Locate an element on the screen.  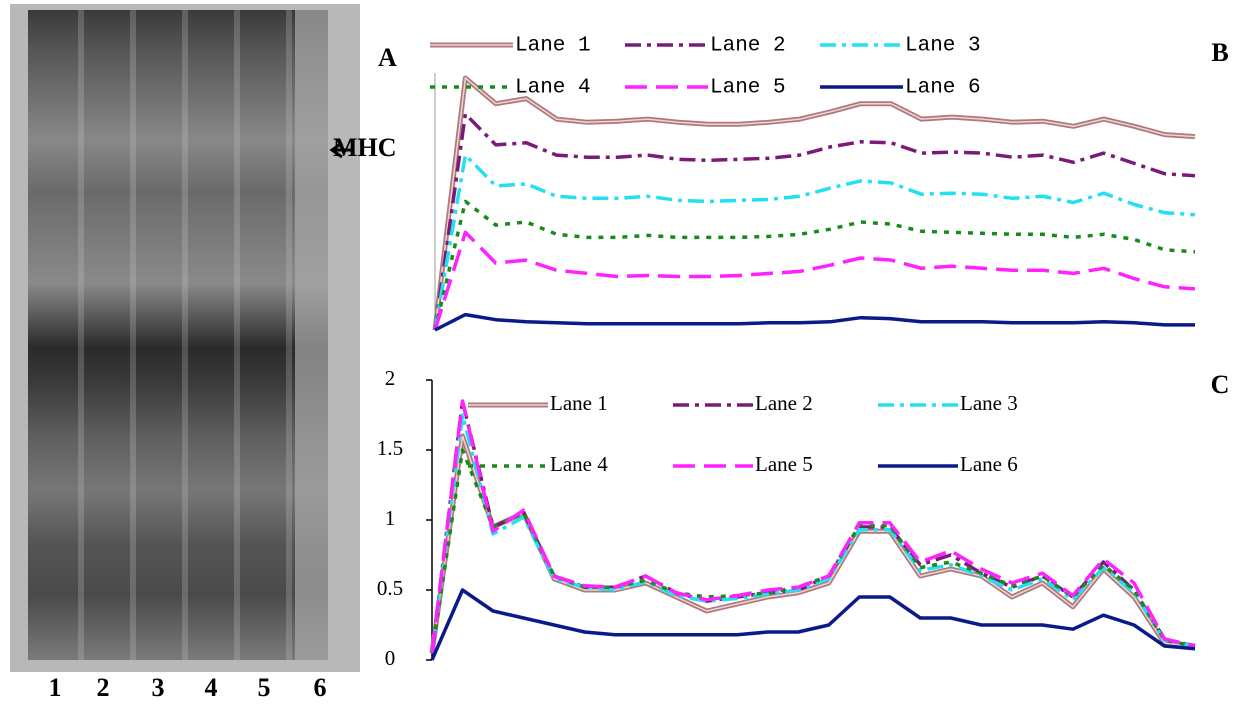
y-tick-label: 2 is located at coordinates (390, 378).